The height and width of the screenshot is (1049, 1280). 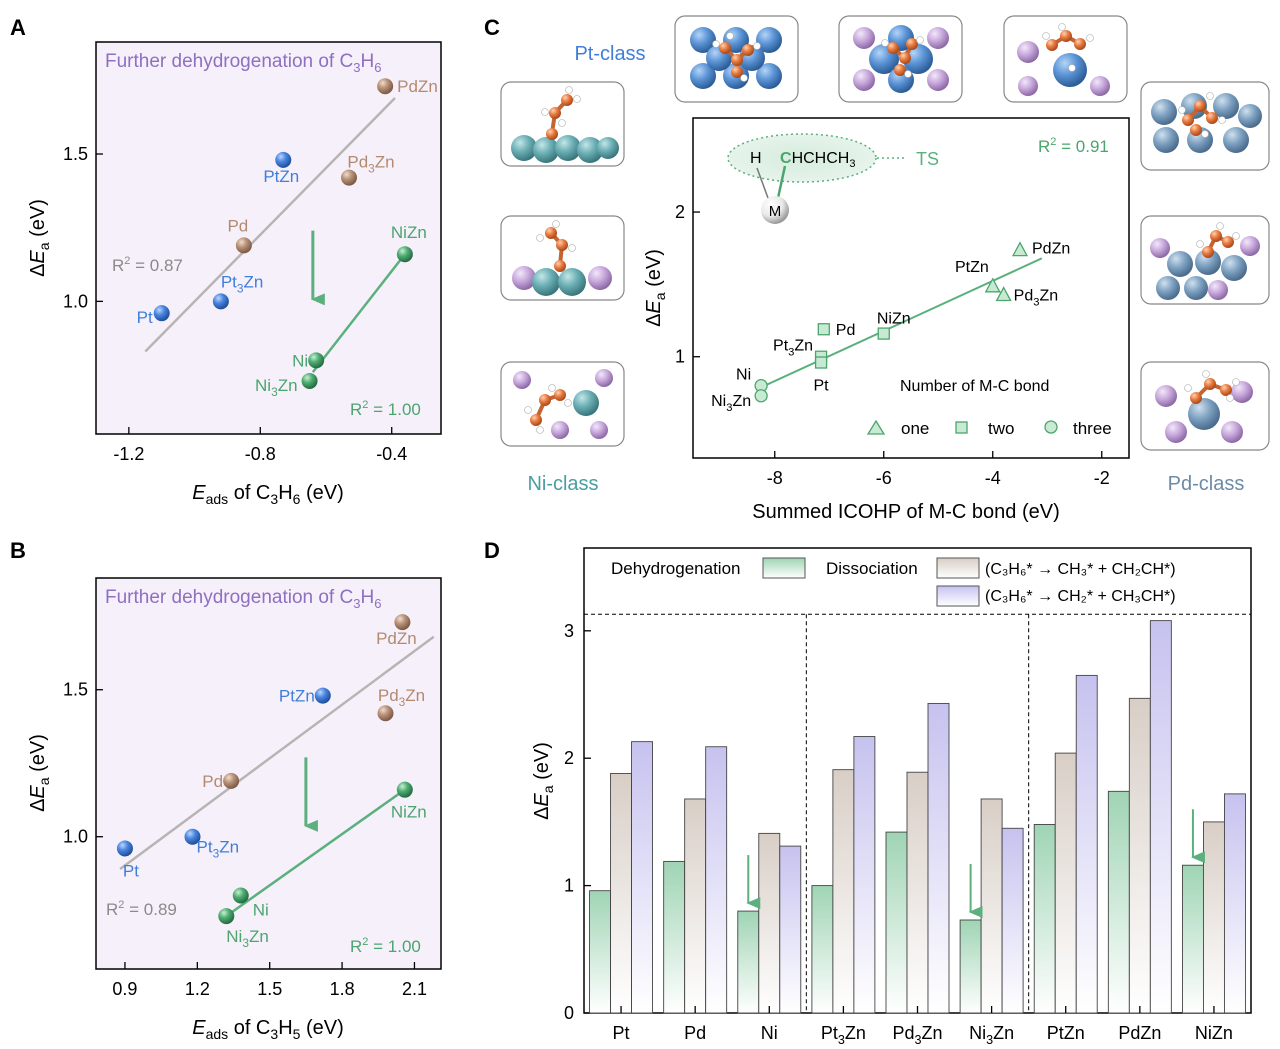 What do you see at coordinates (823, 329) in the screenshot?
I see `c-point-pd` at bounding box center [823, 329].